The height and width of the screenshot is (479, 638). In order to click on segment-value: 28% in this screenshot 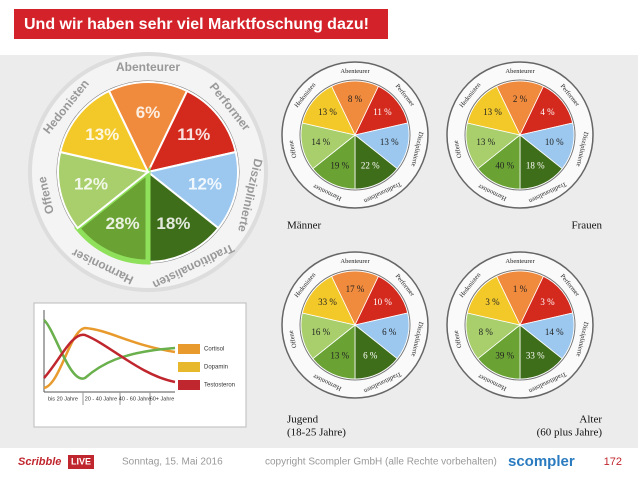, I will do `click(123, 223)`.